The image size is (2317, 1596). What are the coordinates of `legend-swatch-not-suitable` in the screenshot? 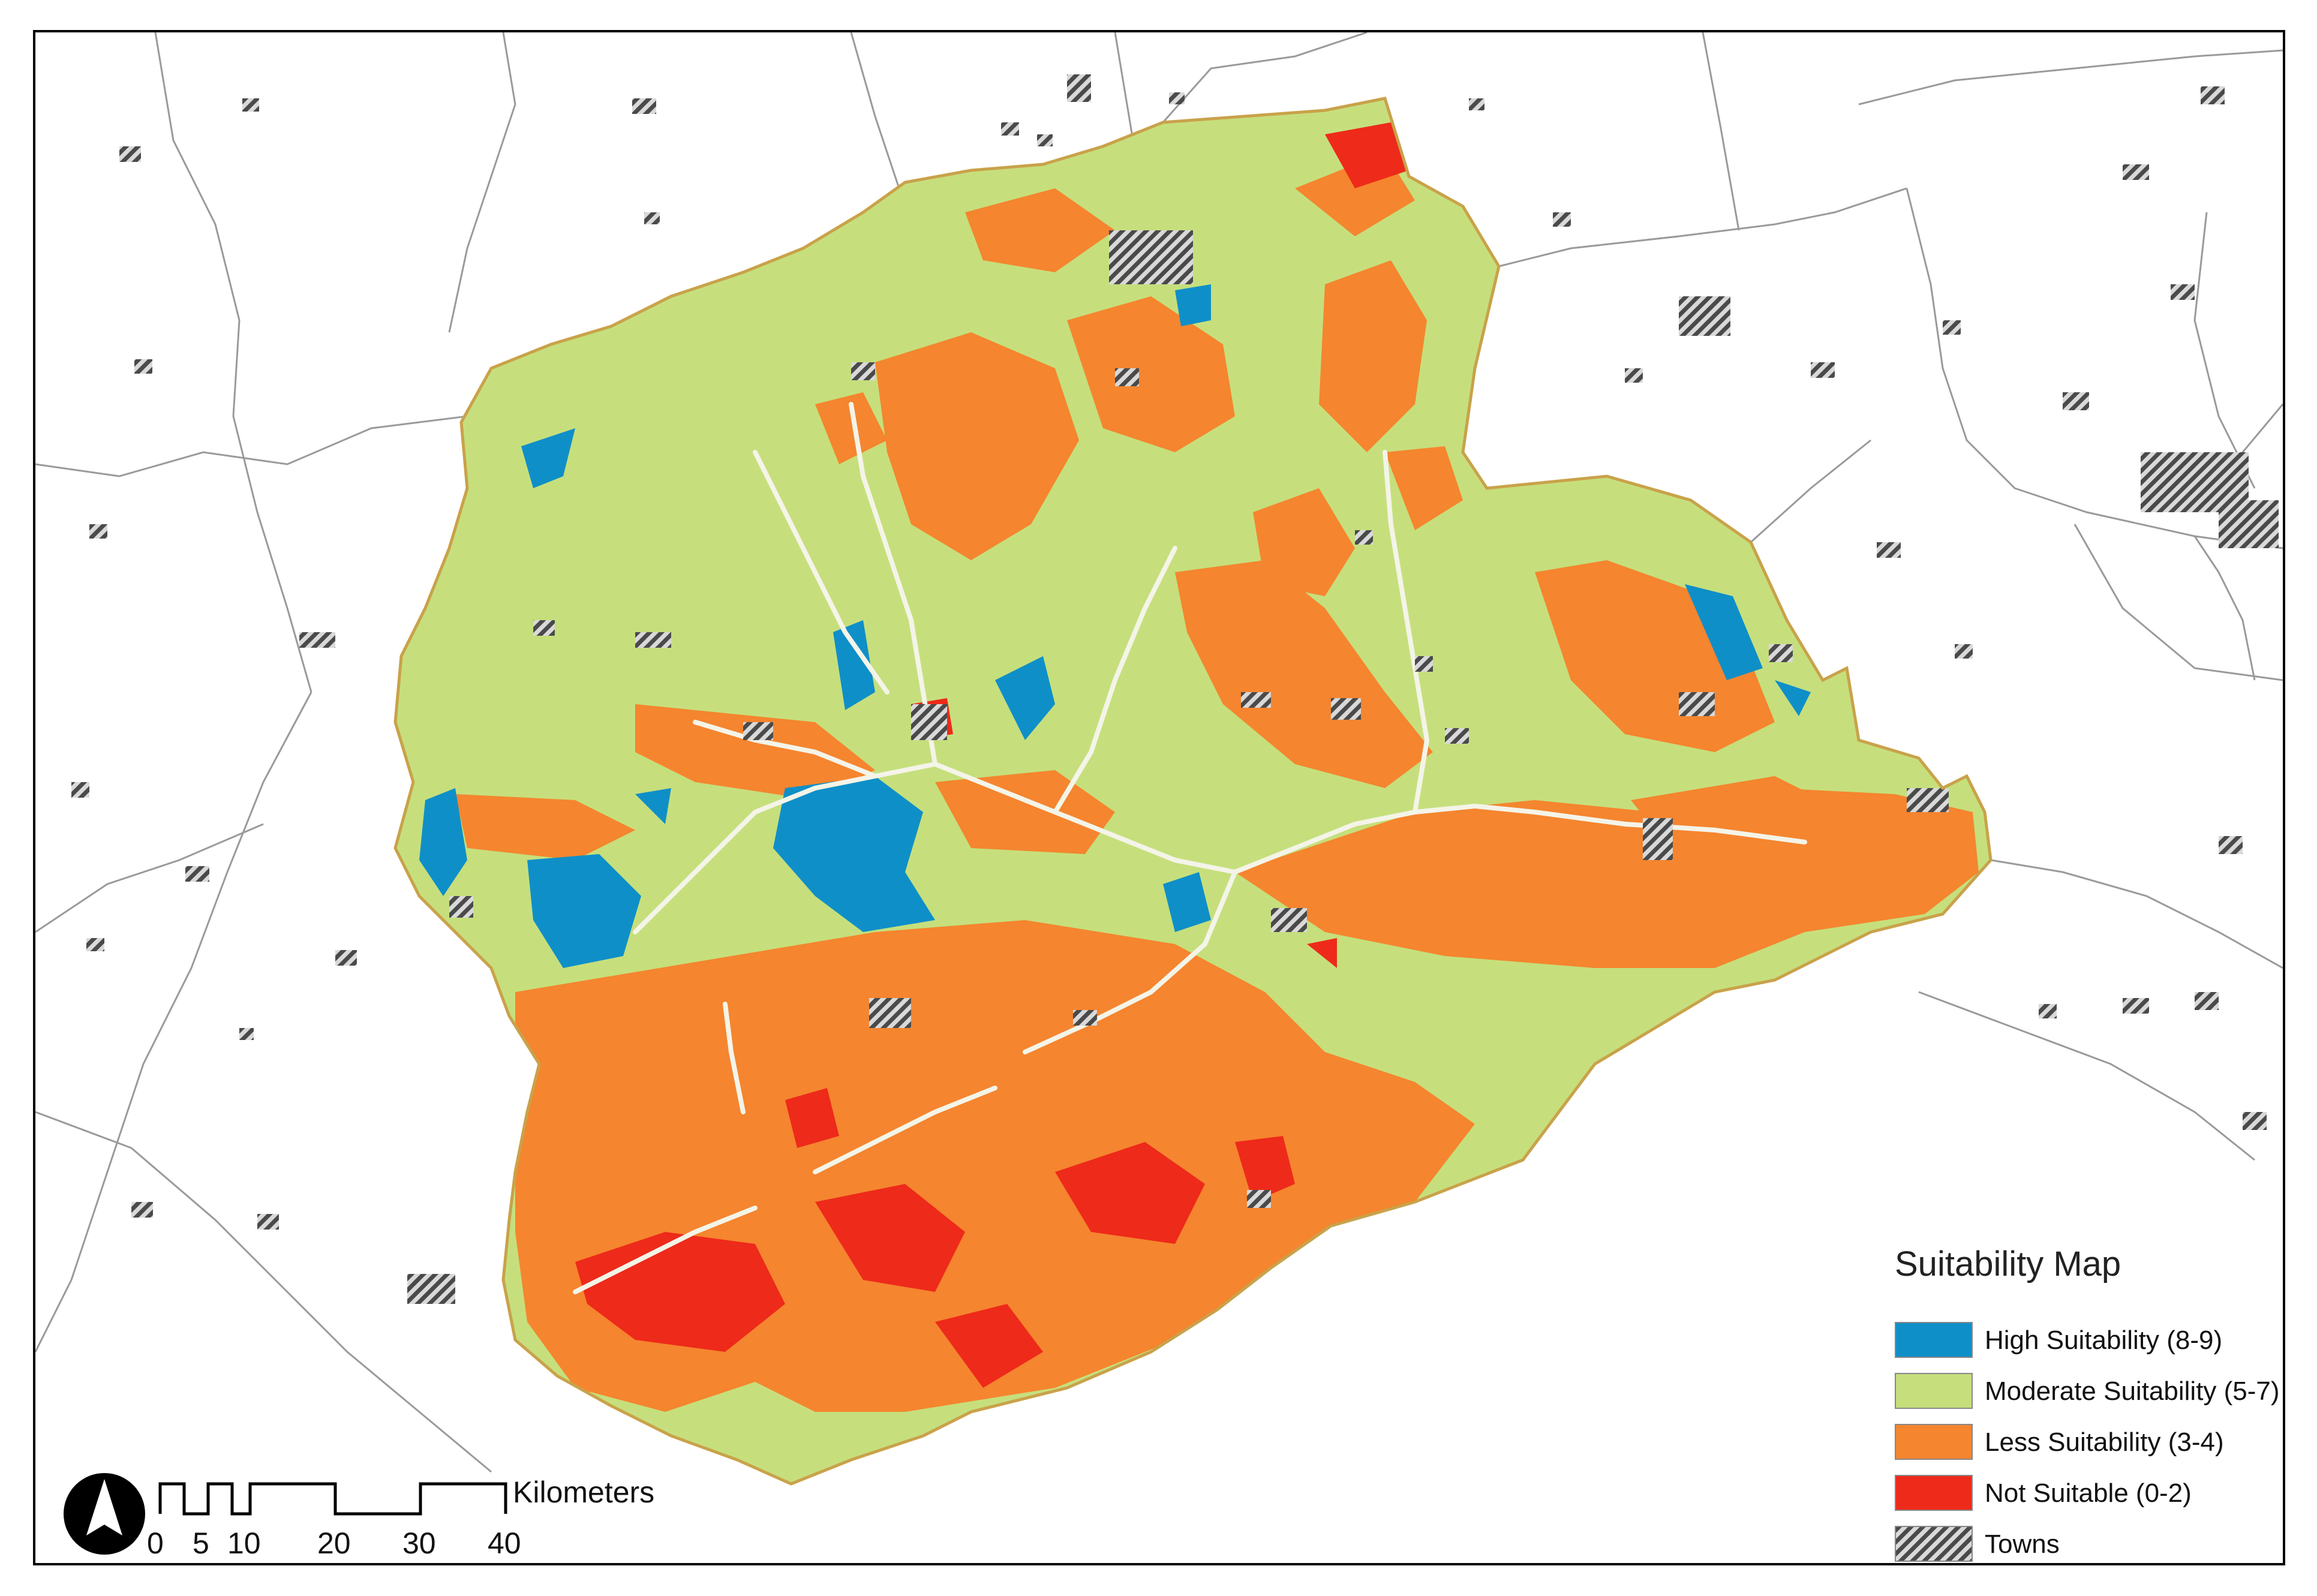 It's located at (1934, 1493).